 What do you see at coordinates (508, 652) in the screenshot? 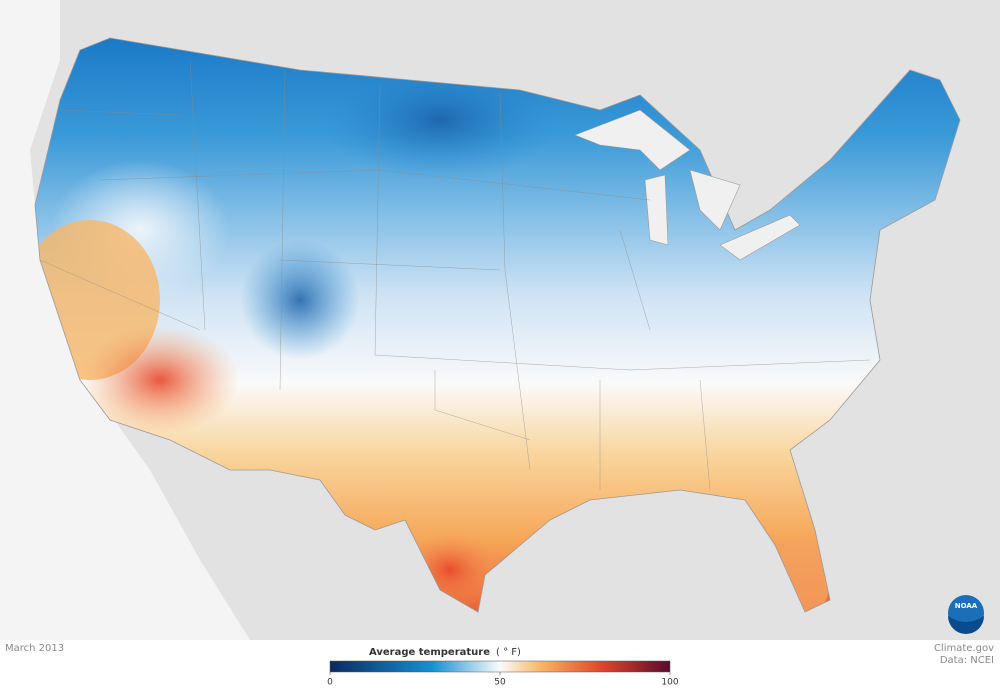
I see `legend-unit: ( ° F)` at bounding box center [508, 652].